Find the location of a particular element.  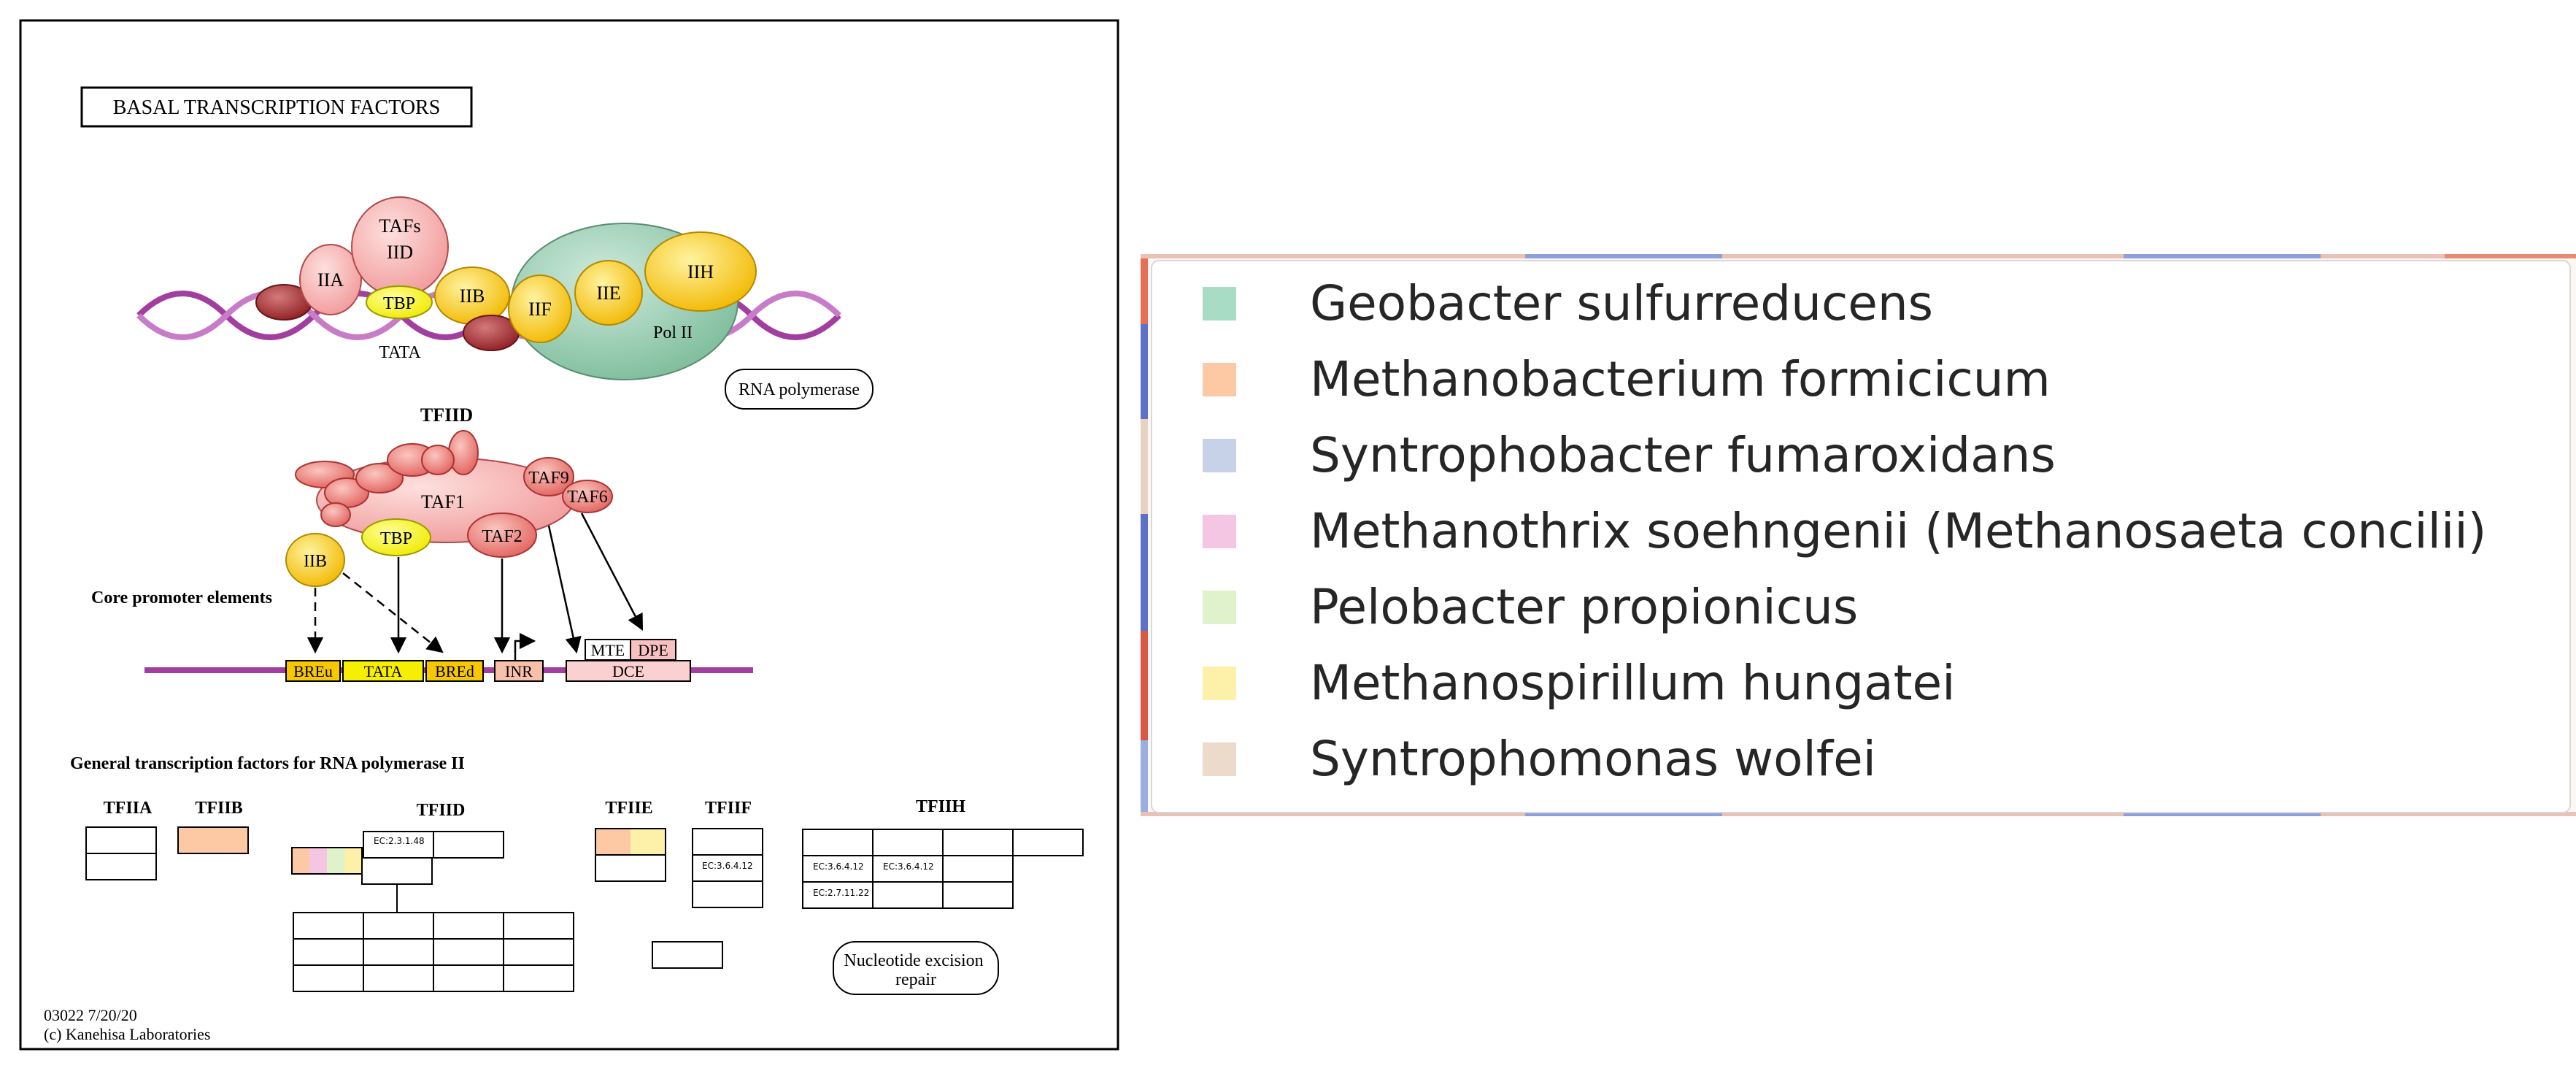

map-title-box is located at coordinates (276, 107).